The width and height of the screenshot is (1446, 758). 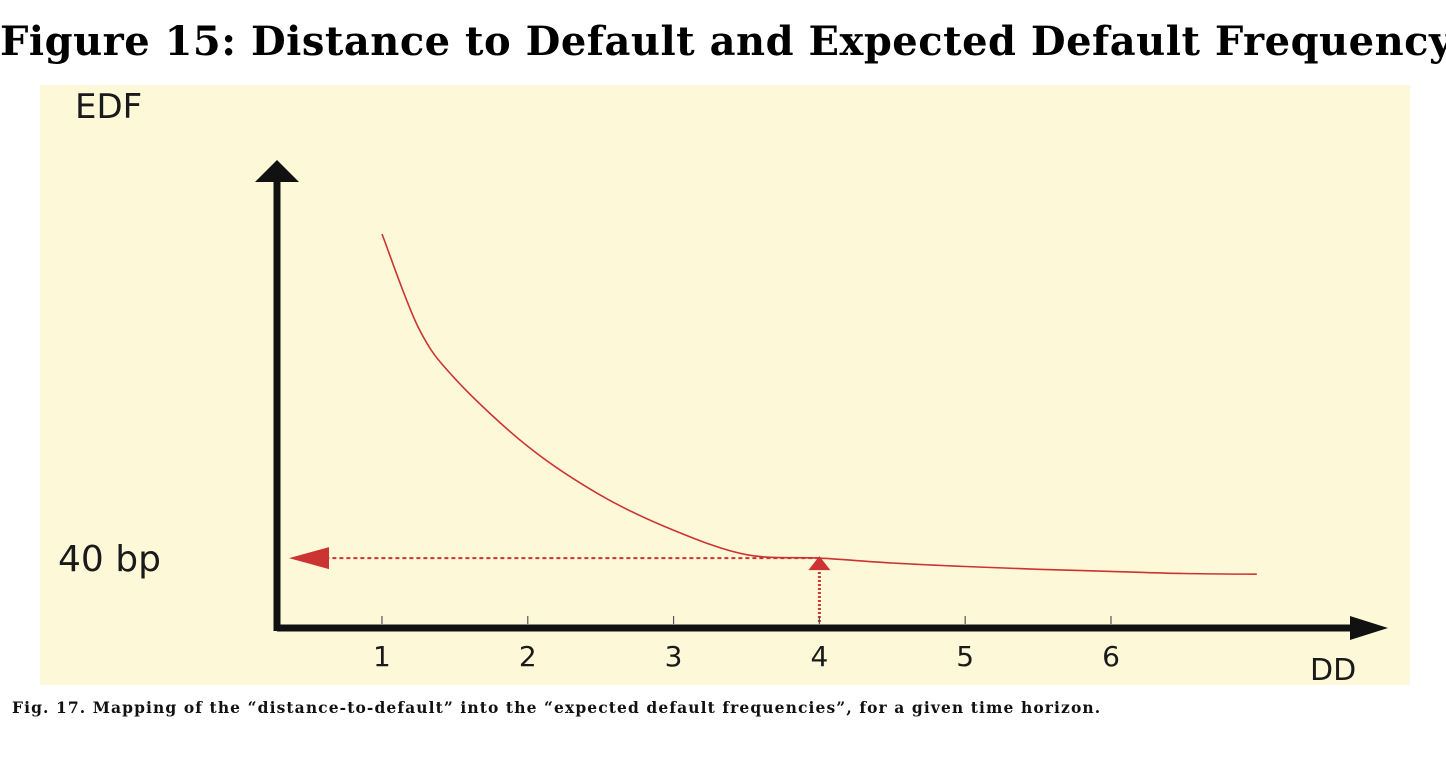 I want to click on x-tick-label-1: 1, so click(x=382, y=656).